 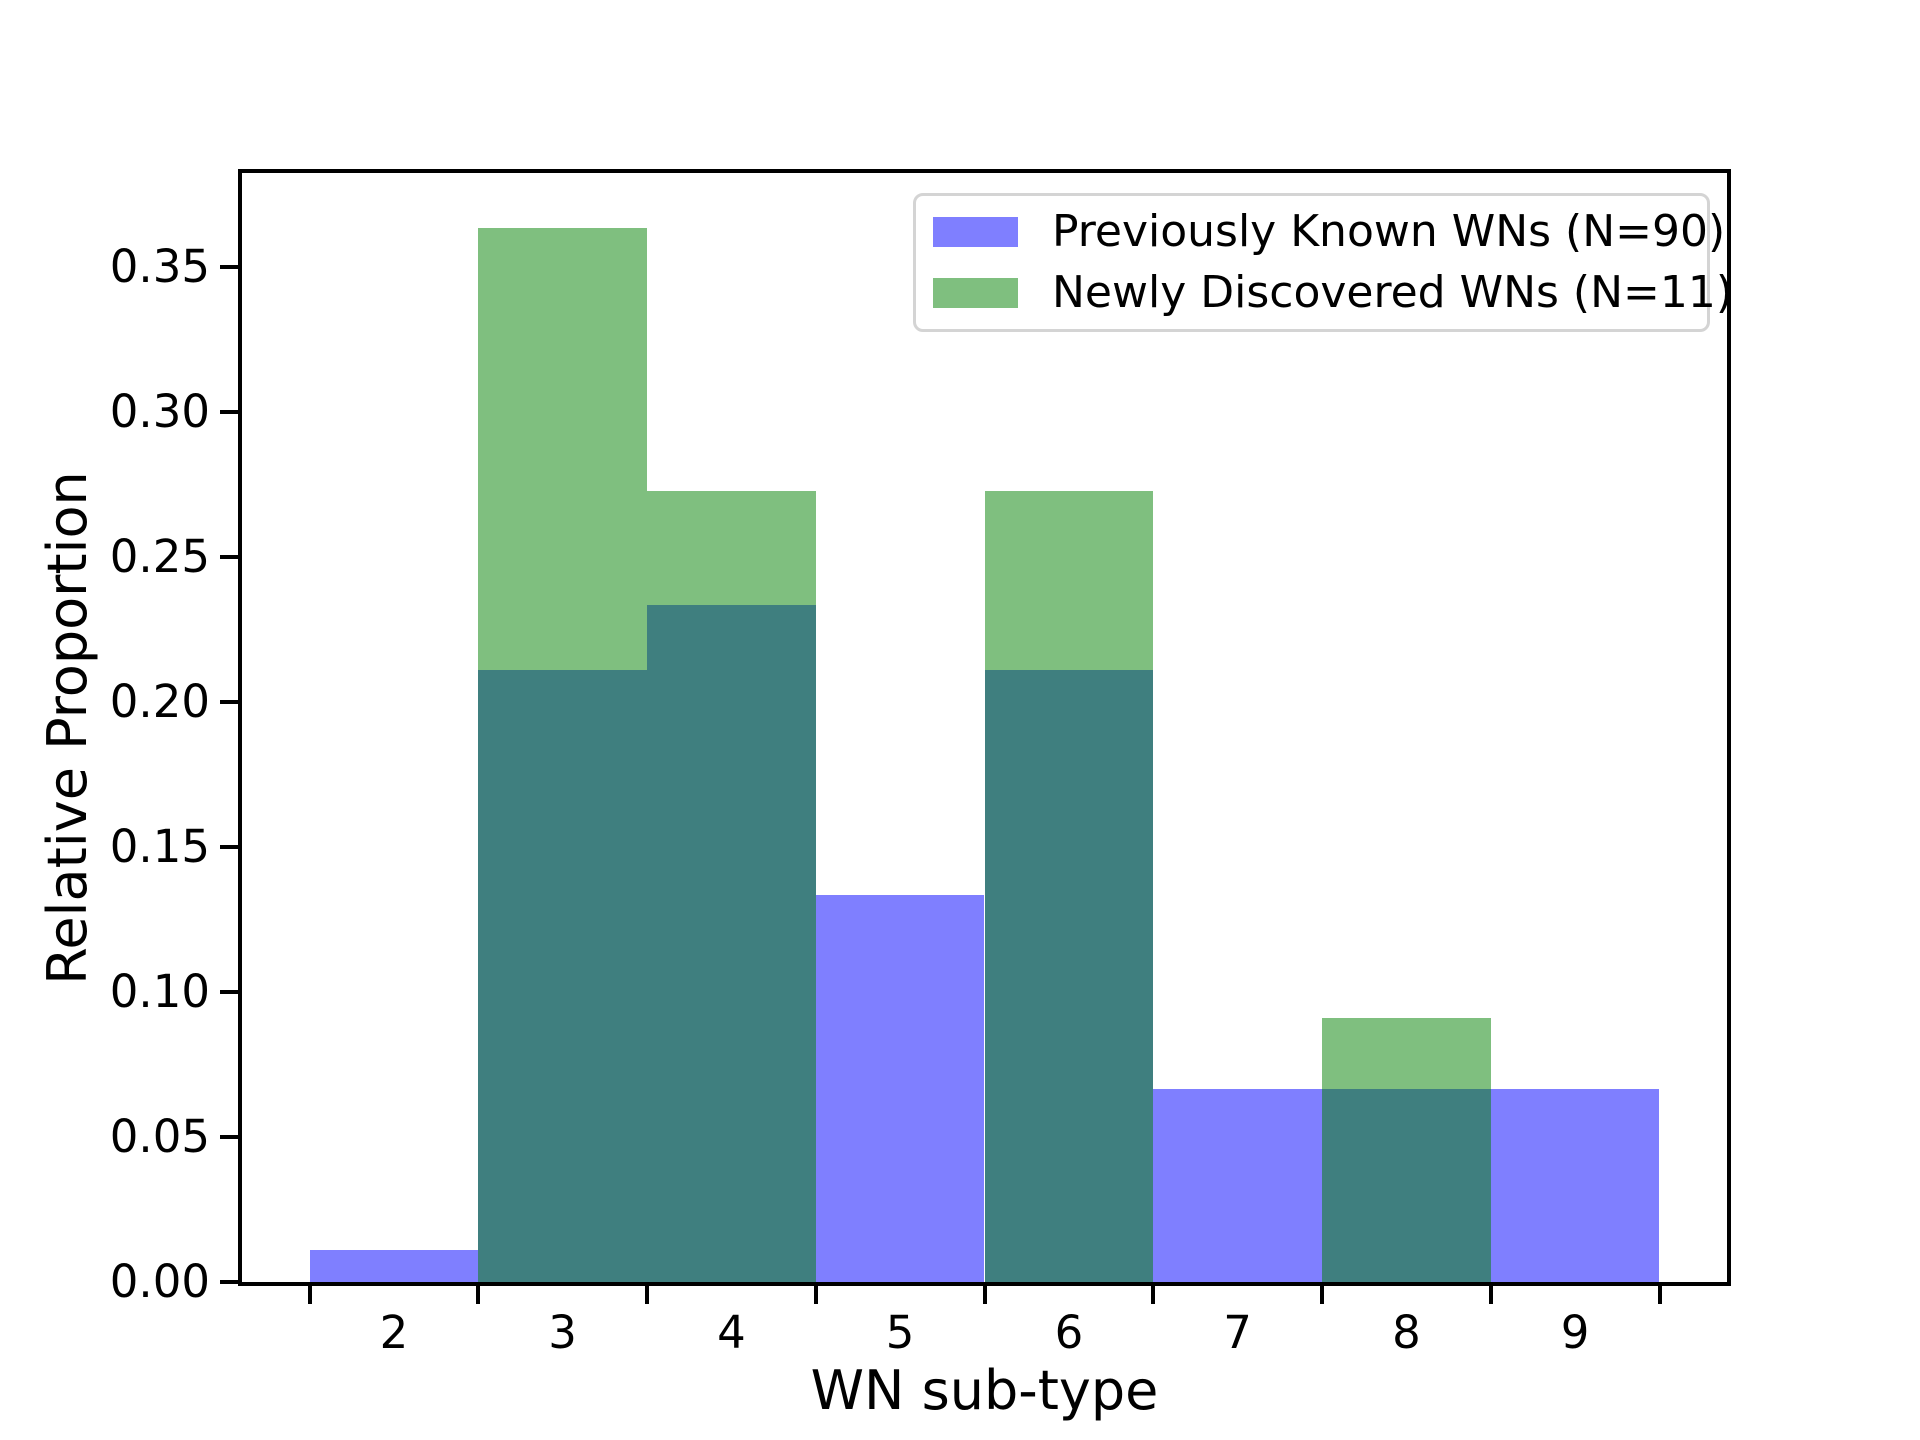 What do you see at coordinates (900, 1332) in the screenshot?
I see `x-tick-label: 5` at bounding box center [900, 1332].